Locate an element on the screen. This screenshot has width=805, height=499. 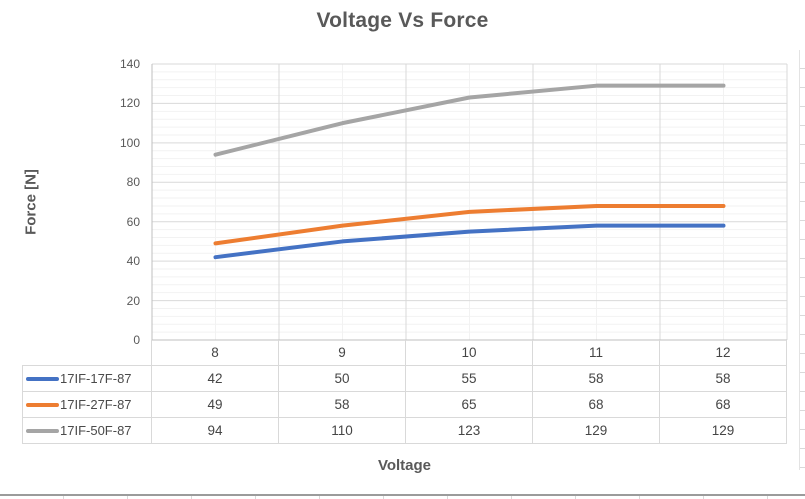
legend-item: 17IF-50F-87 is located at coordinates (87, 431).